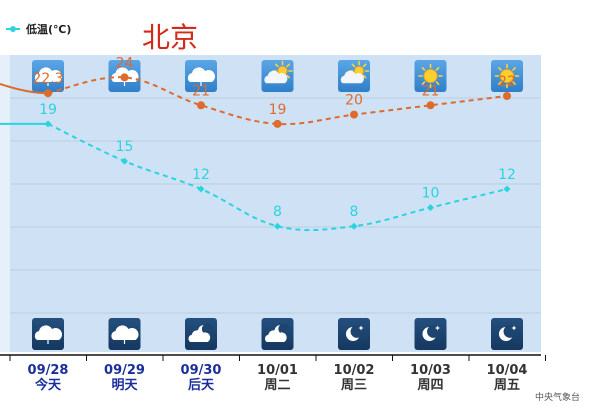  Describe the element at coordinates (125, 63) in the screenshot. I see `data-label-high: 24` at that location.